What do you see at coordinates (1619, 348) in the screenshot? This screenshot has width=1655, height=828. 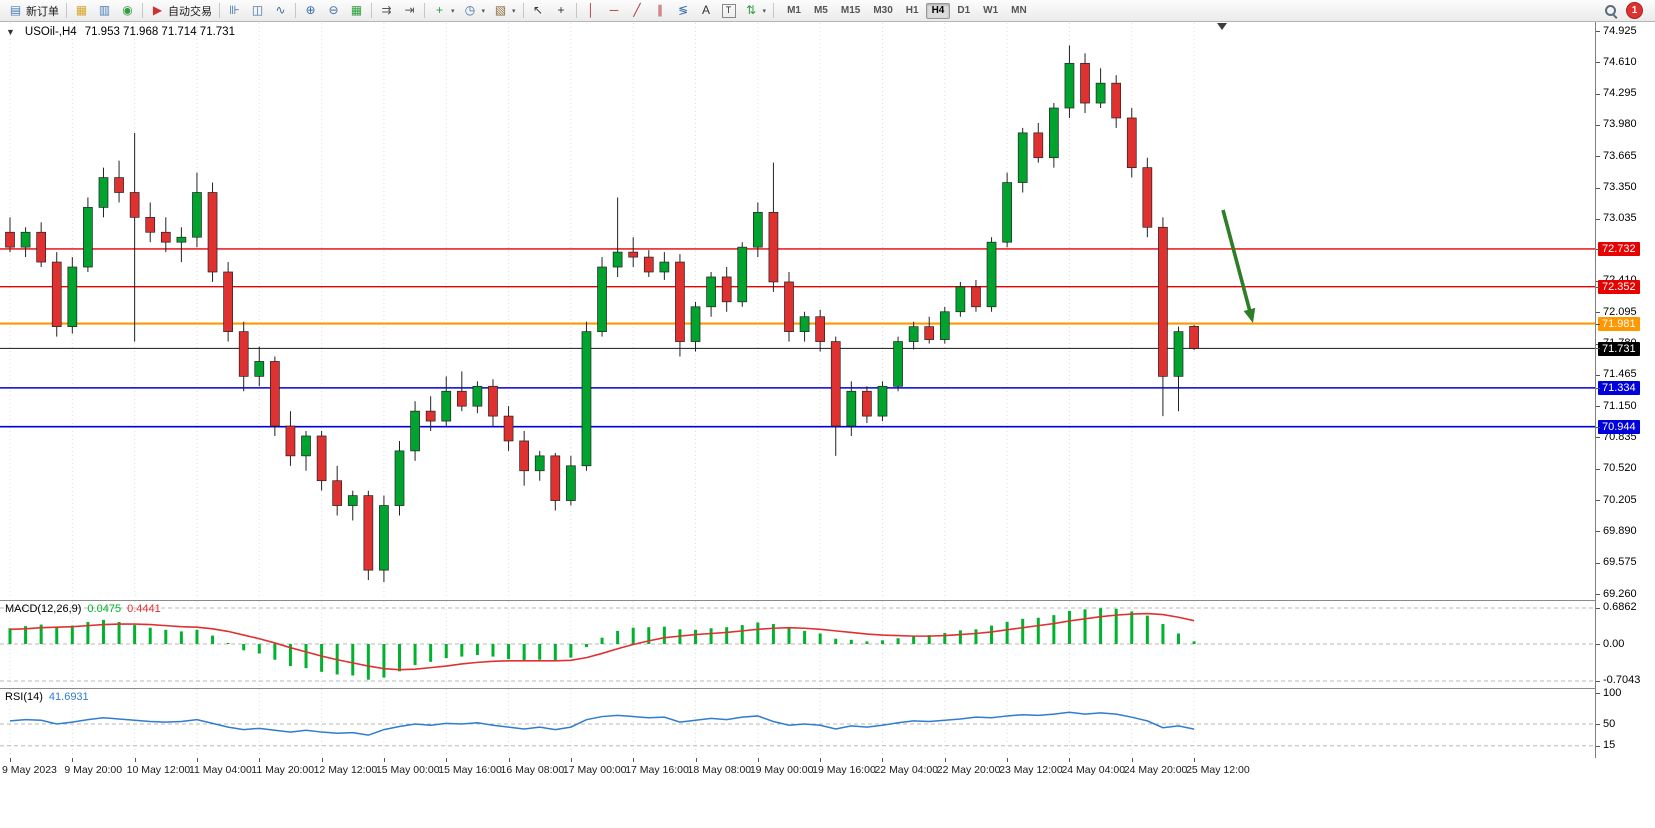 I see `price-badge-current-bid-price: 71.731` at bounding box center [1619, 348].